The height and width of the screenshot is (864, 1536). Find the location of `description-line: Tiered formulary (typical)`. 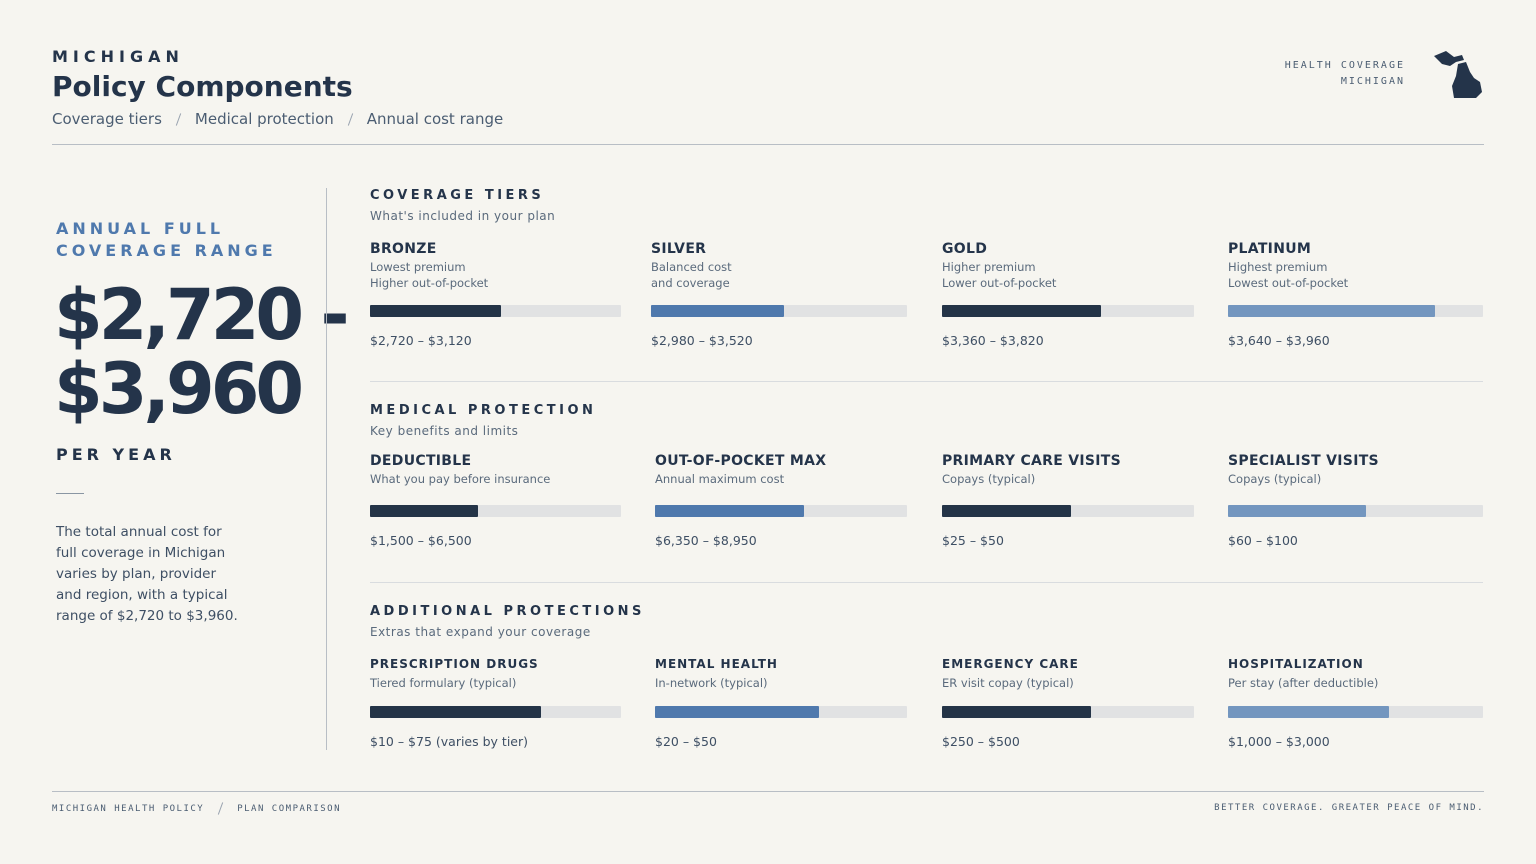

description-line: Tiered formulary (typical) is located at coordinates (443, 683).